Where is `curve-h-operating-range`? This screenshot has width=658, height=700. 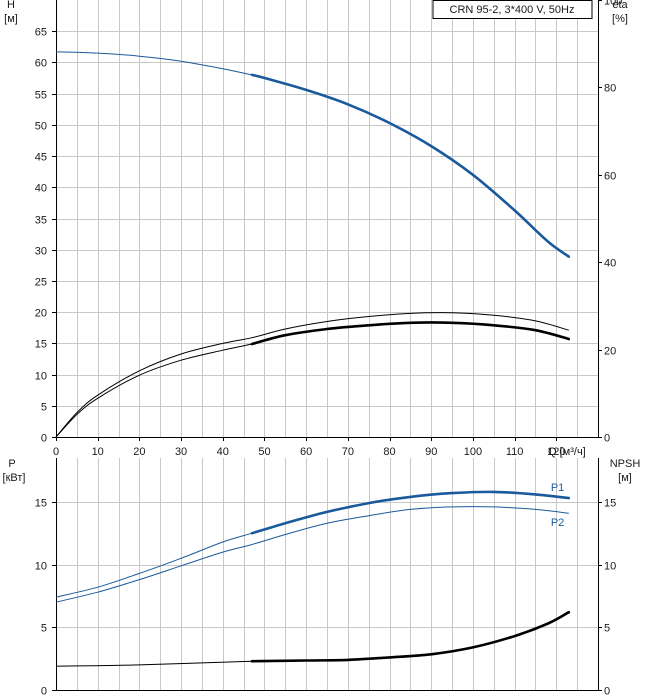 curve-h-operating-range is located at coordinates (410, 165).